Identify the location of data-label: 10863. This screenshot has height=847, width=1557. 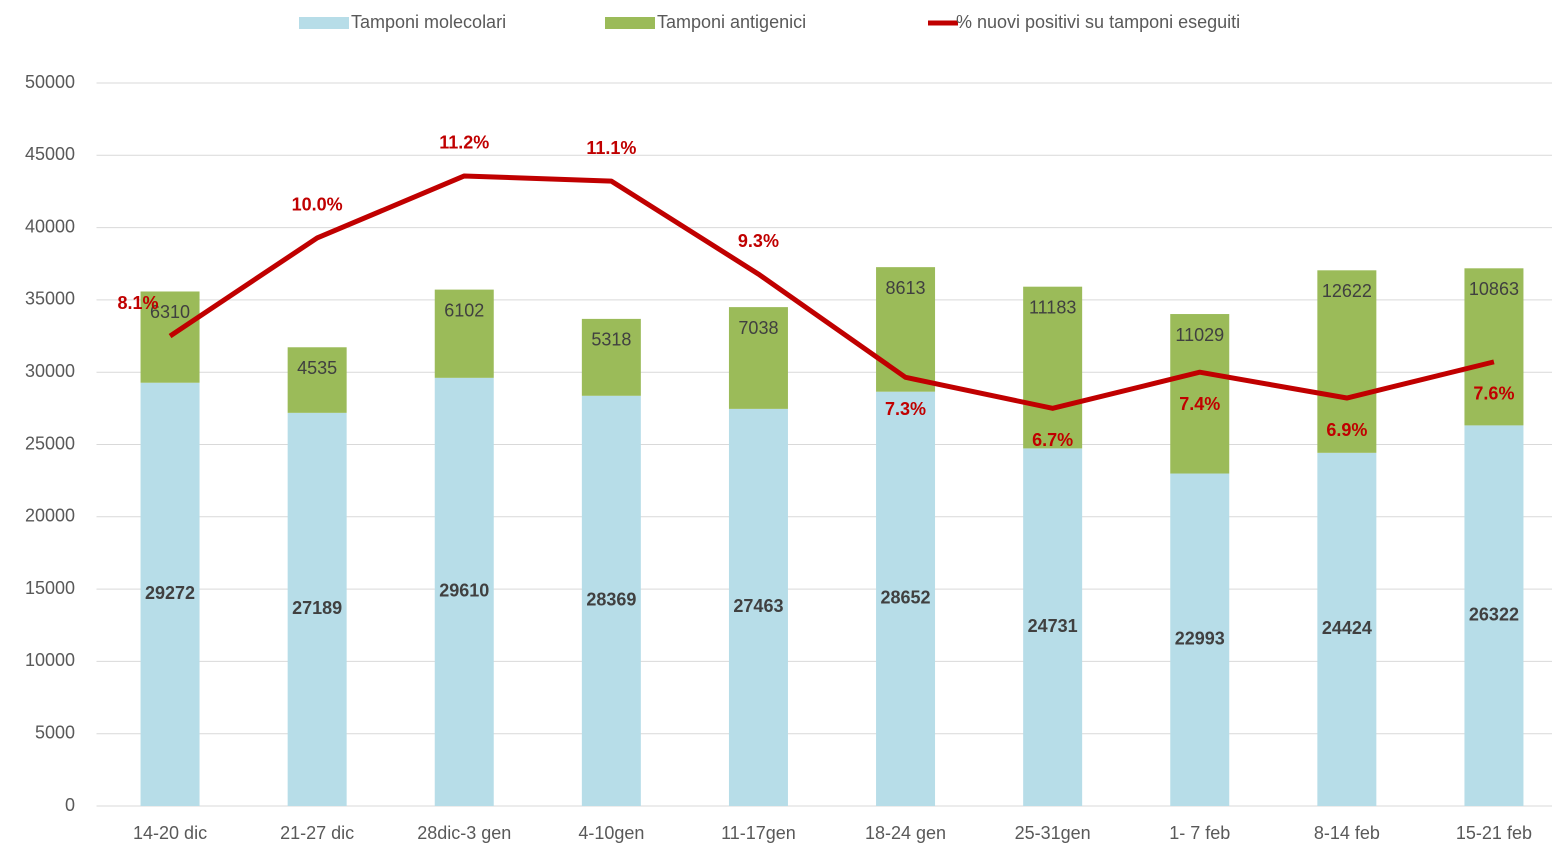
(1494, 289).